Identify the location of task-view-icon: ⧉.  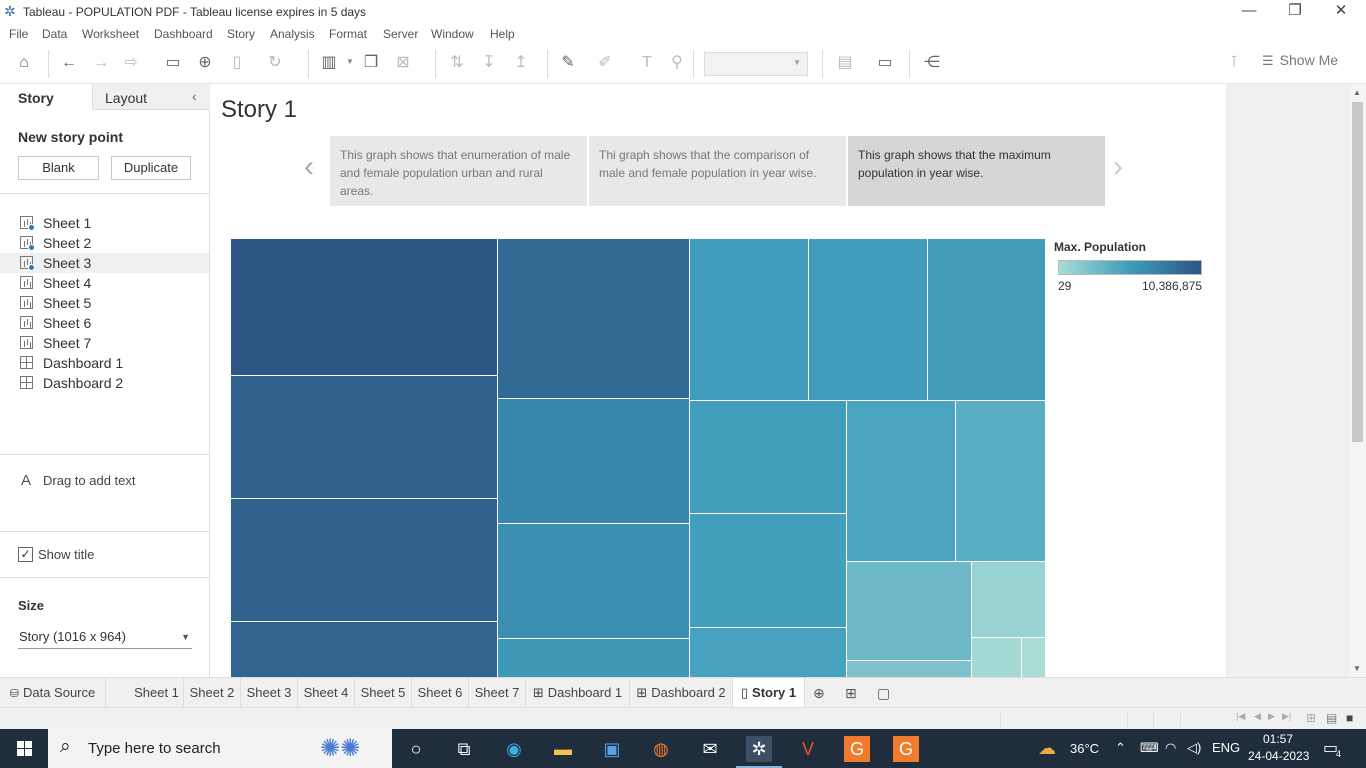
(464, 749).